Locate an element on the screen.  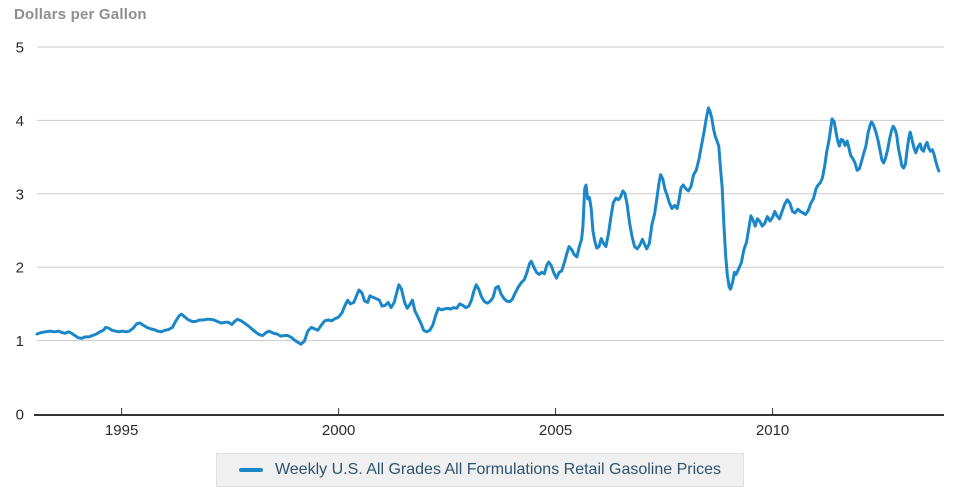
legend-line-marker is located at coordinates (250, 470).